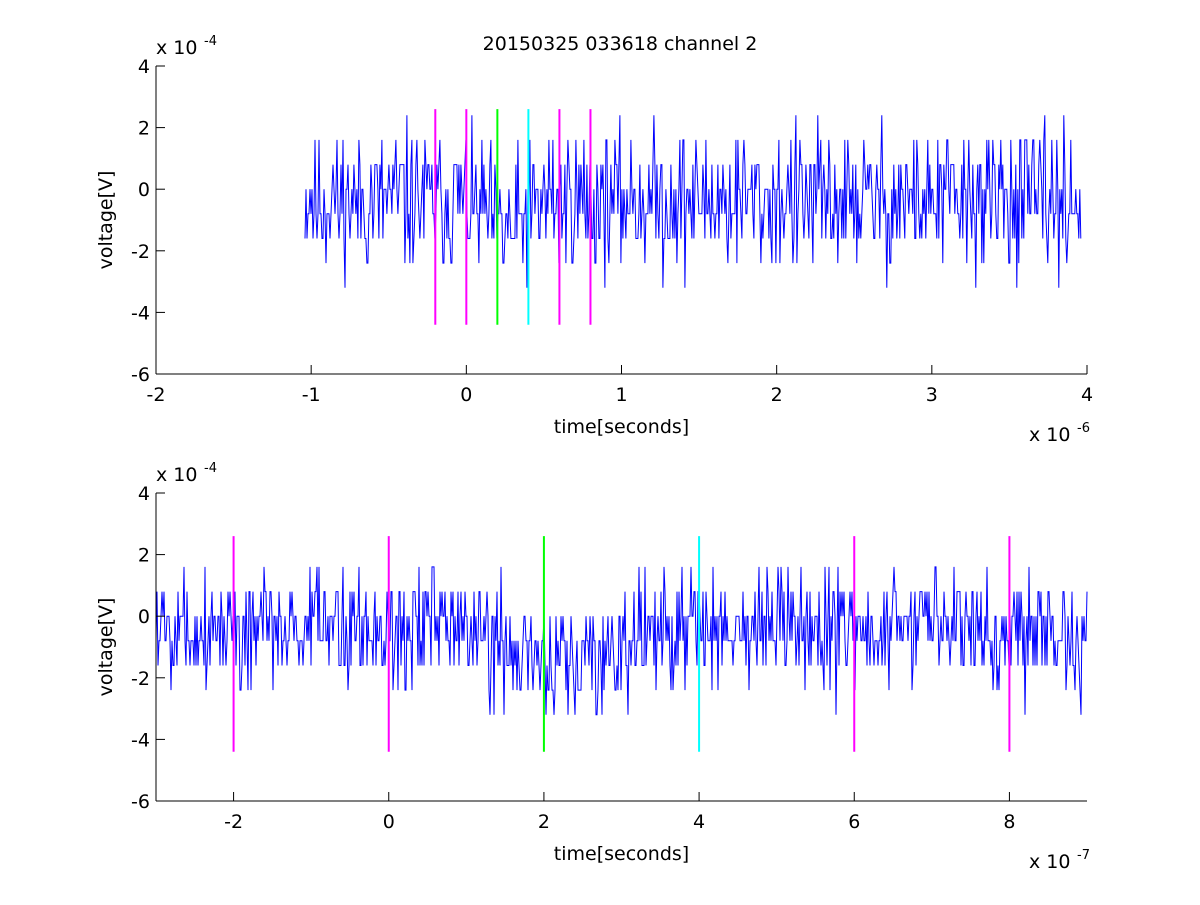  Describe the element at coordinates (1083, 428) in the screenshot. I see `x-exponent-power: -6` at that location.